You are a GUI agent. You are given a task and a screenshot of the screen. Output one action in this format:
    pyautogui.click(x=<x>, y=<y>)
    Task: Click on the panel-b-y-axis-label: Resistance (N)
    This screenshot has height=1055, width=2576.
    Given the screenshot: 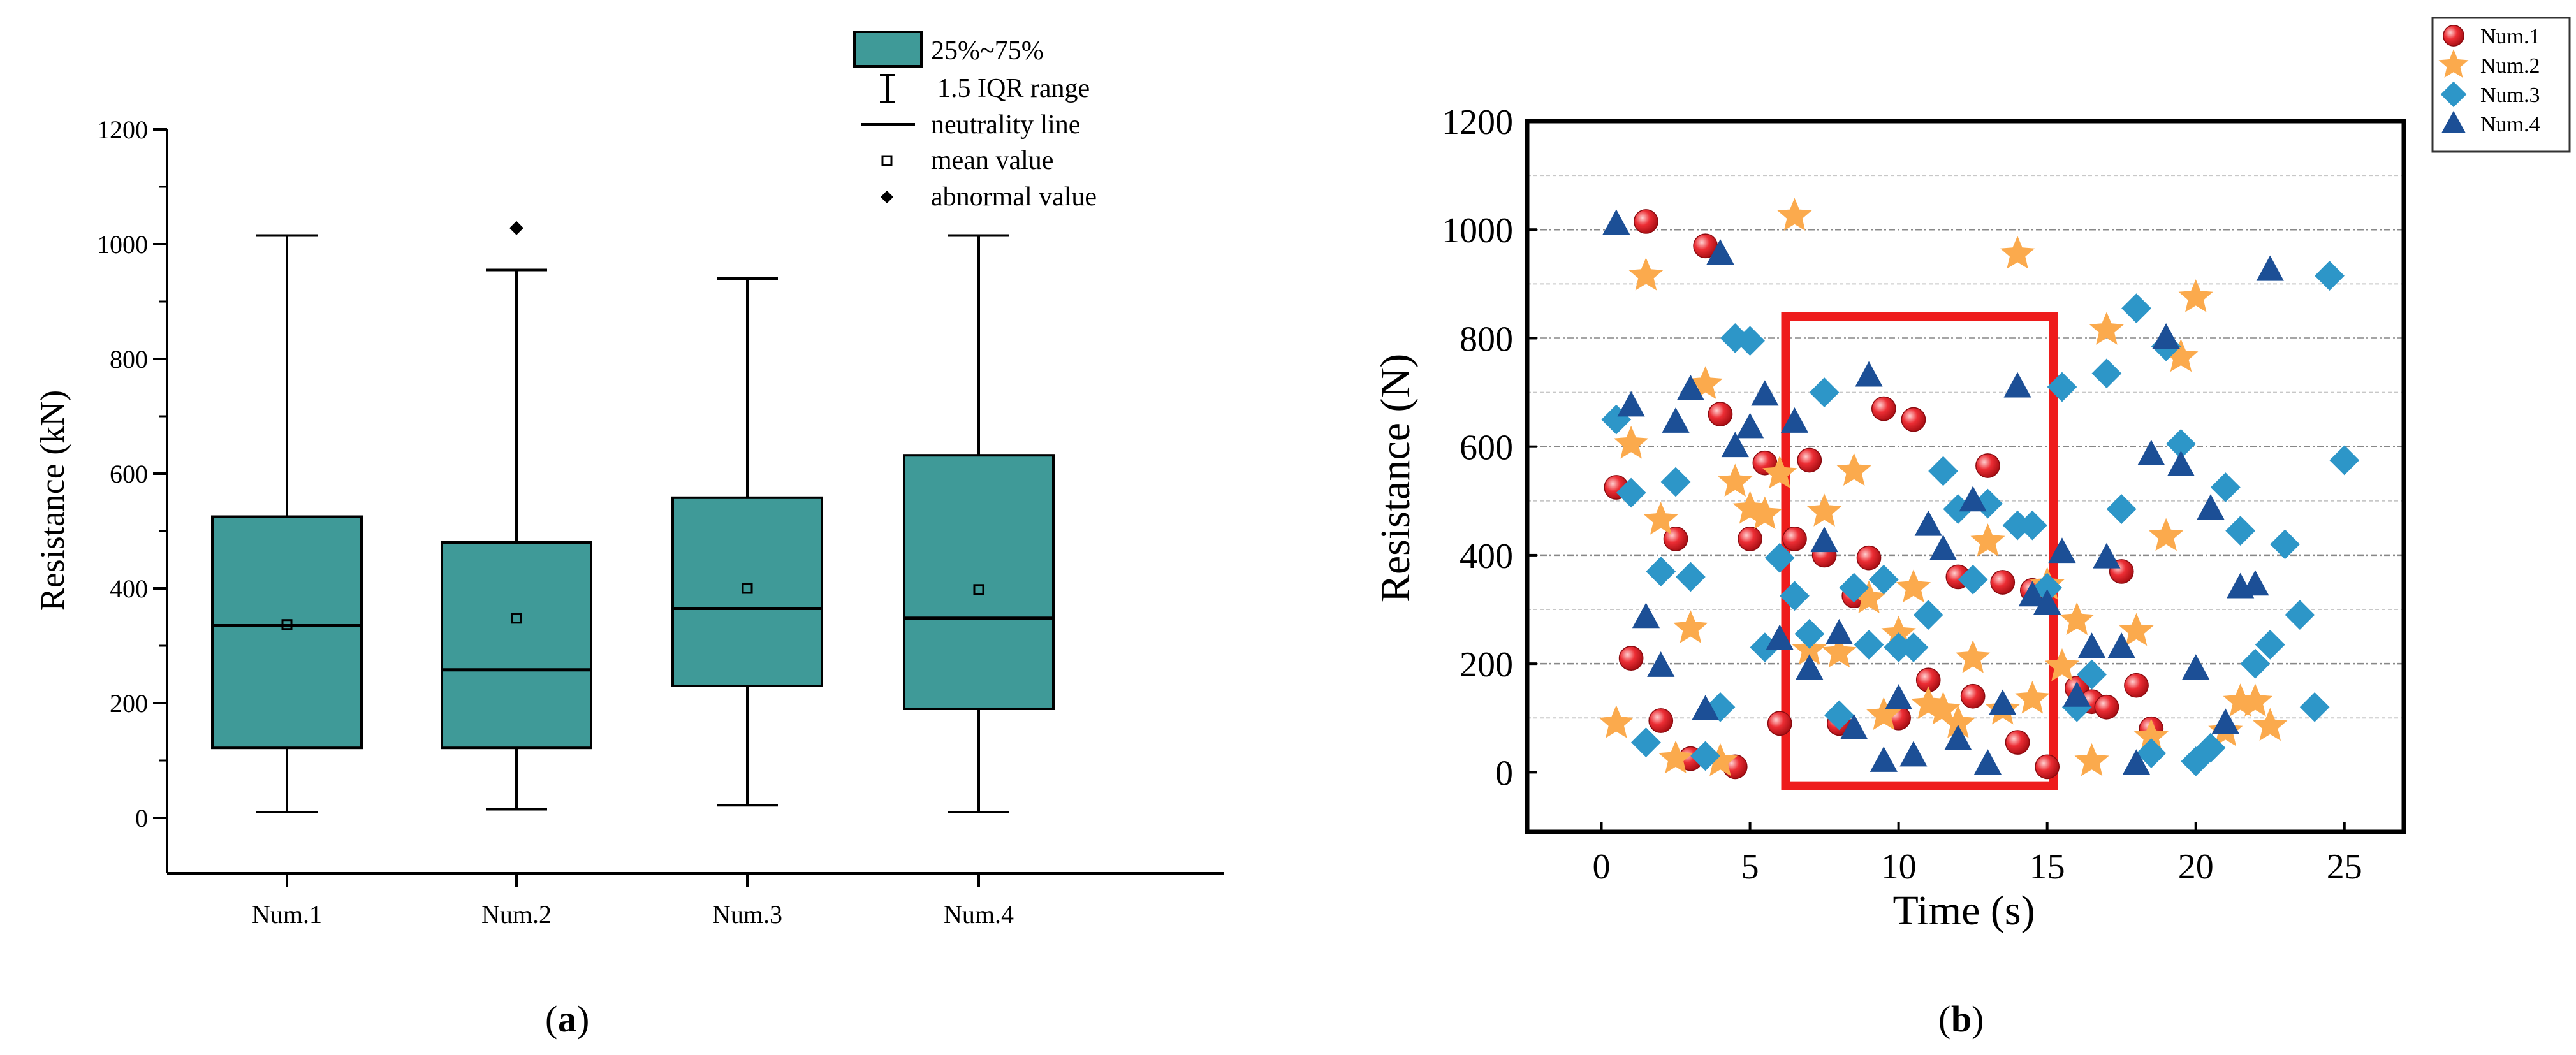 What is the action you would take?
    pyautogui.click(x=1395, y=478)
    